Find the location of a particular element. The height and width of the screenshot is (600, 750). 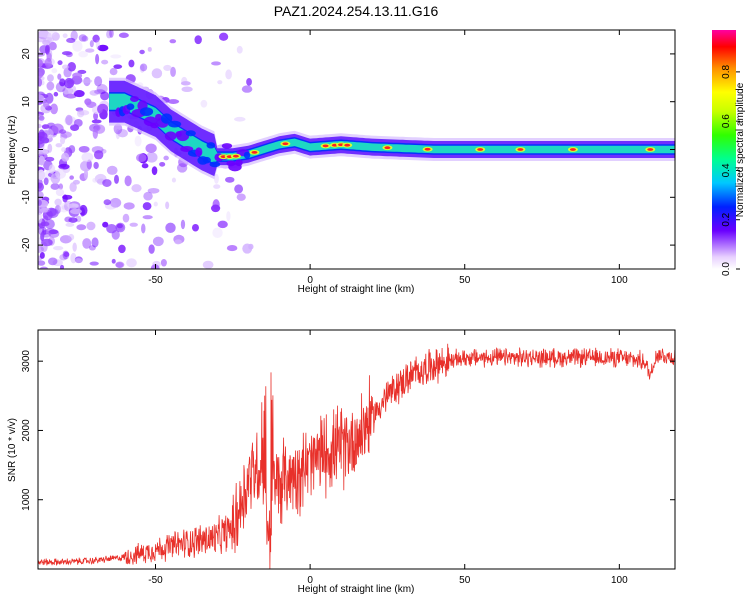

colorbar-tick-label: 0.6 is located at coordinates (726, 121).